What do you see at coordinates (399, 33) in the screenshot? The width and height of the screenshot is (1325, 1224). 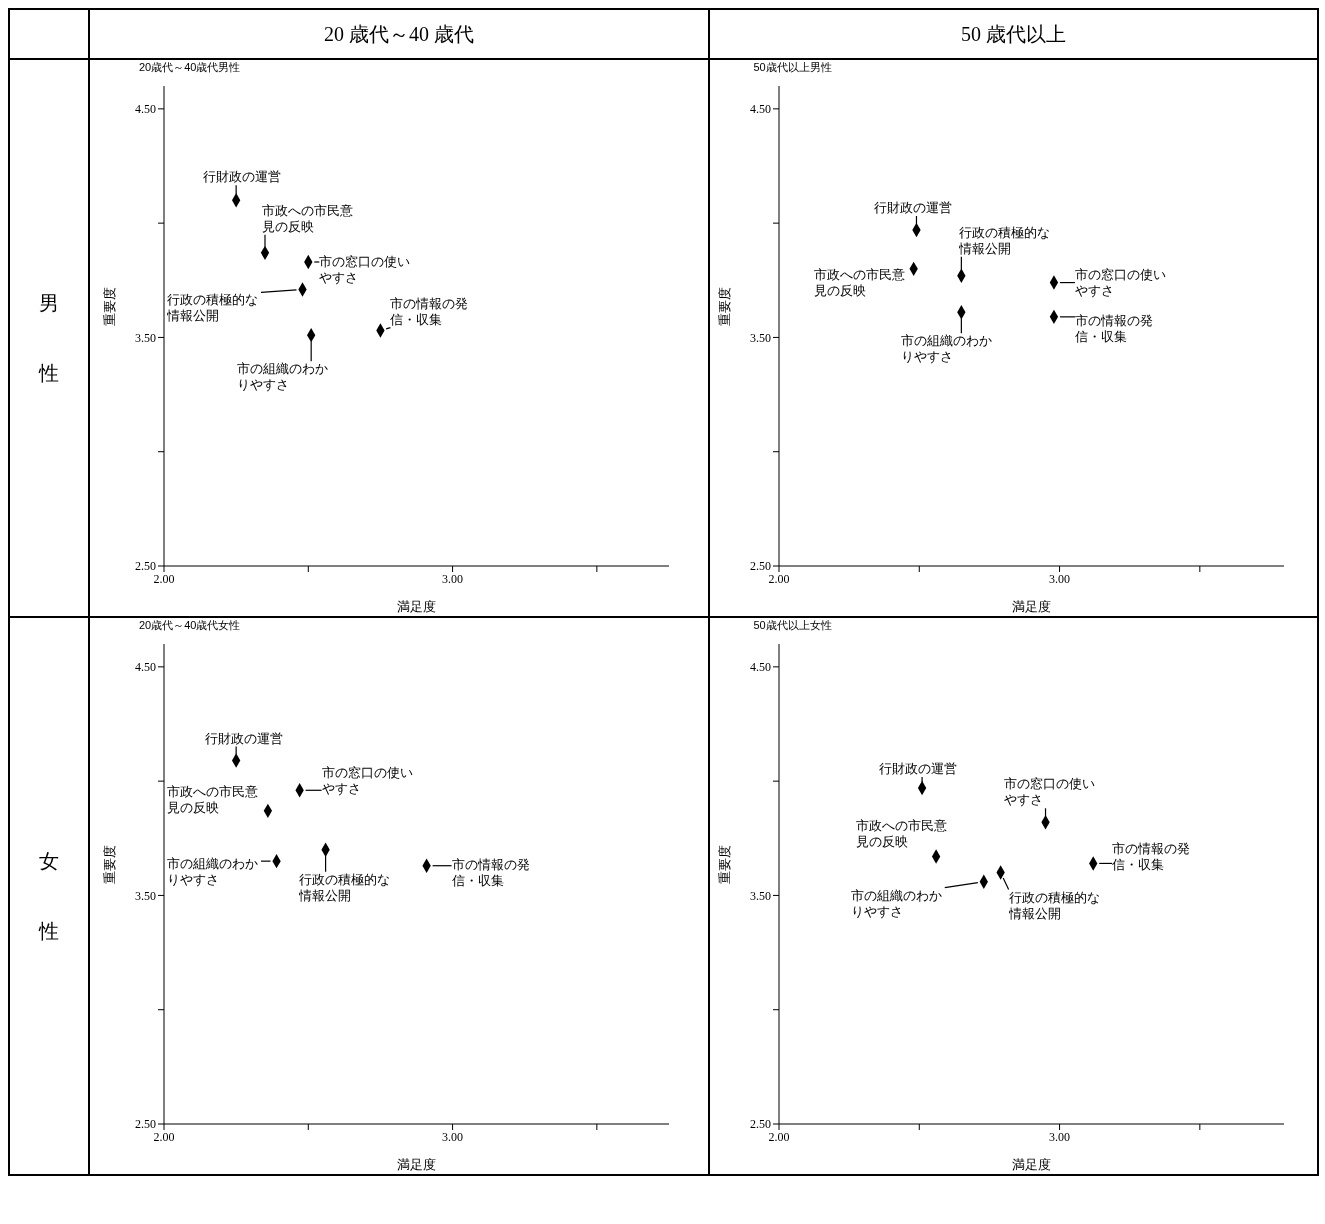 I see `text: 20 歳代～40 歳代` at bounding box center [399, 33].